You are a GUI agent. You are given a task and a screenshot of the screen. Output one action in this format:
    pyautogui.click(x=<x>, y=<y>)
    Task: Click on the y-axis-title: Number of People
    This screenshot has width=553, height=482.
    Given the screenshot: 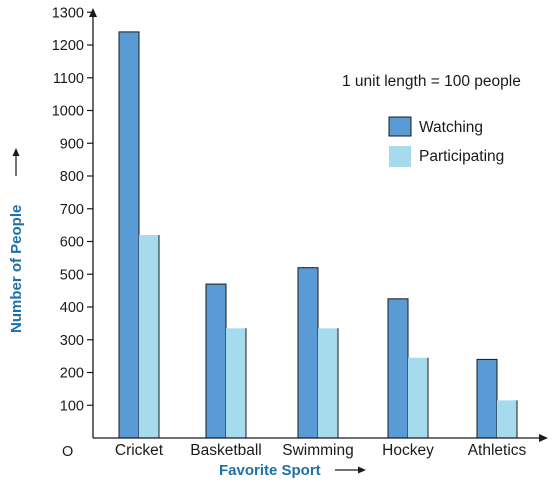 What is the action you would take?
    pyautogui.click(x=16, y=240)
    